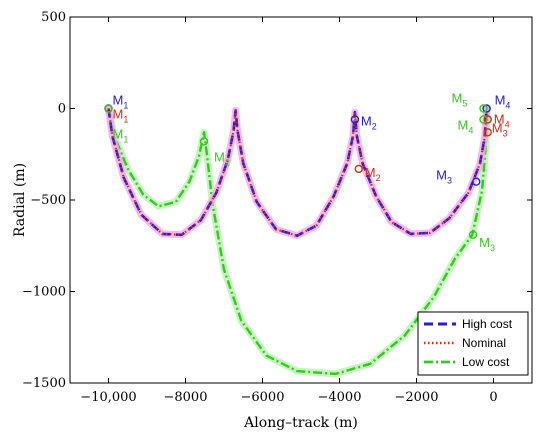  I want to click on legend-label: High cost, so click(487, 324).